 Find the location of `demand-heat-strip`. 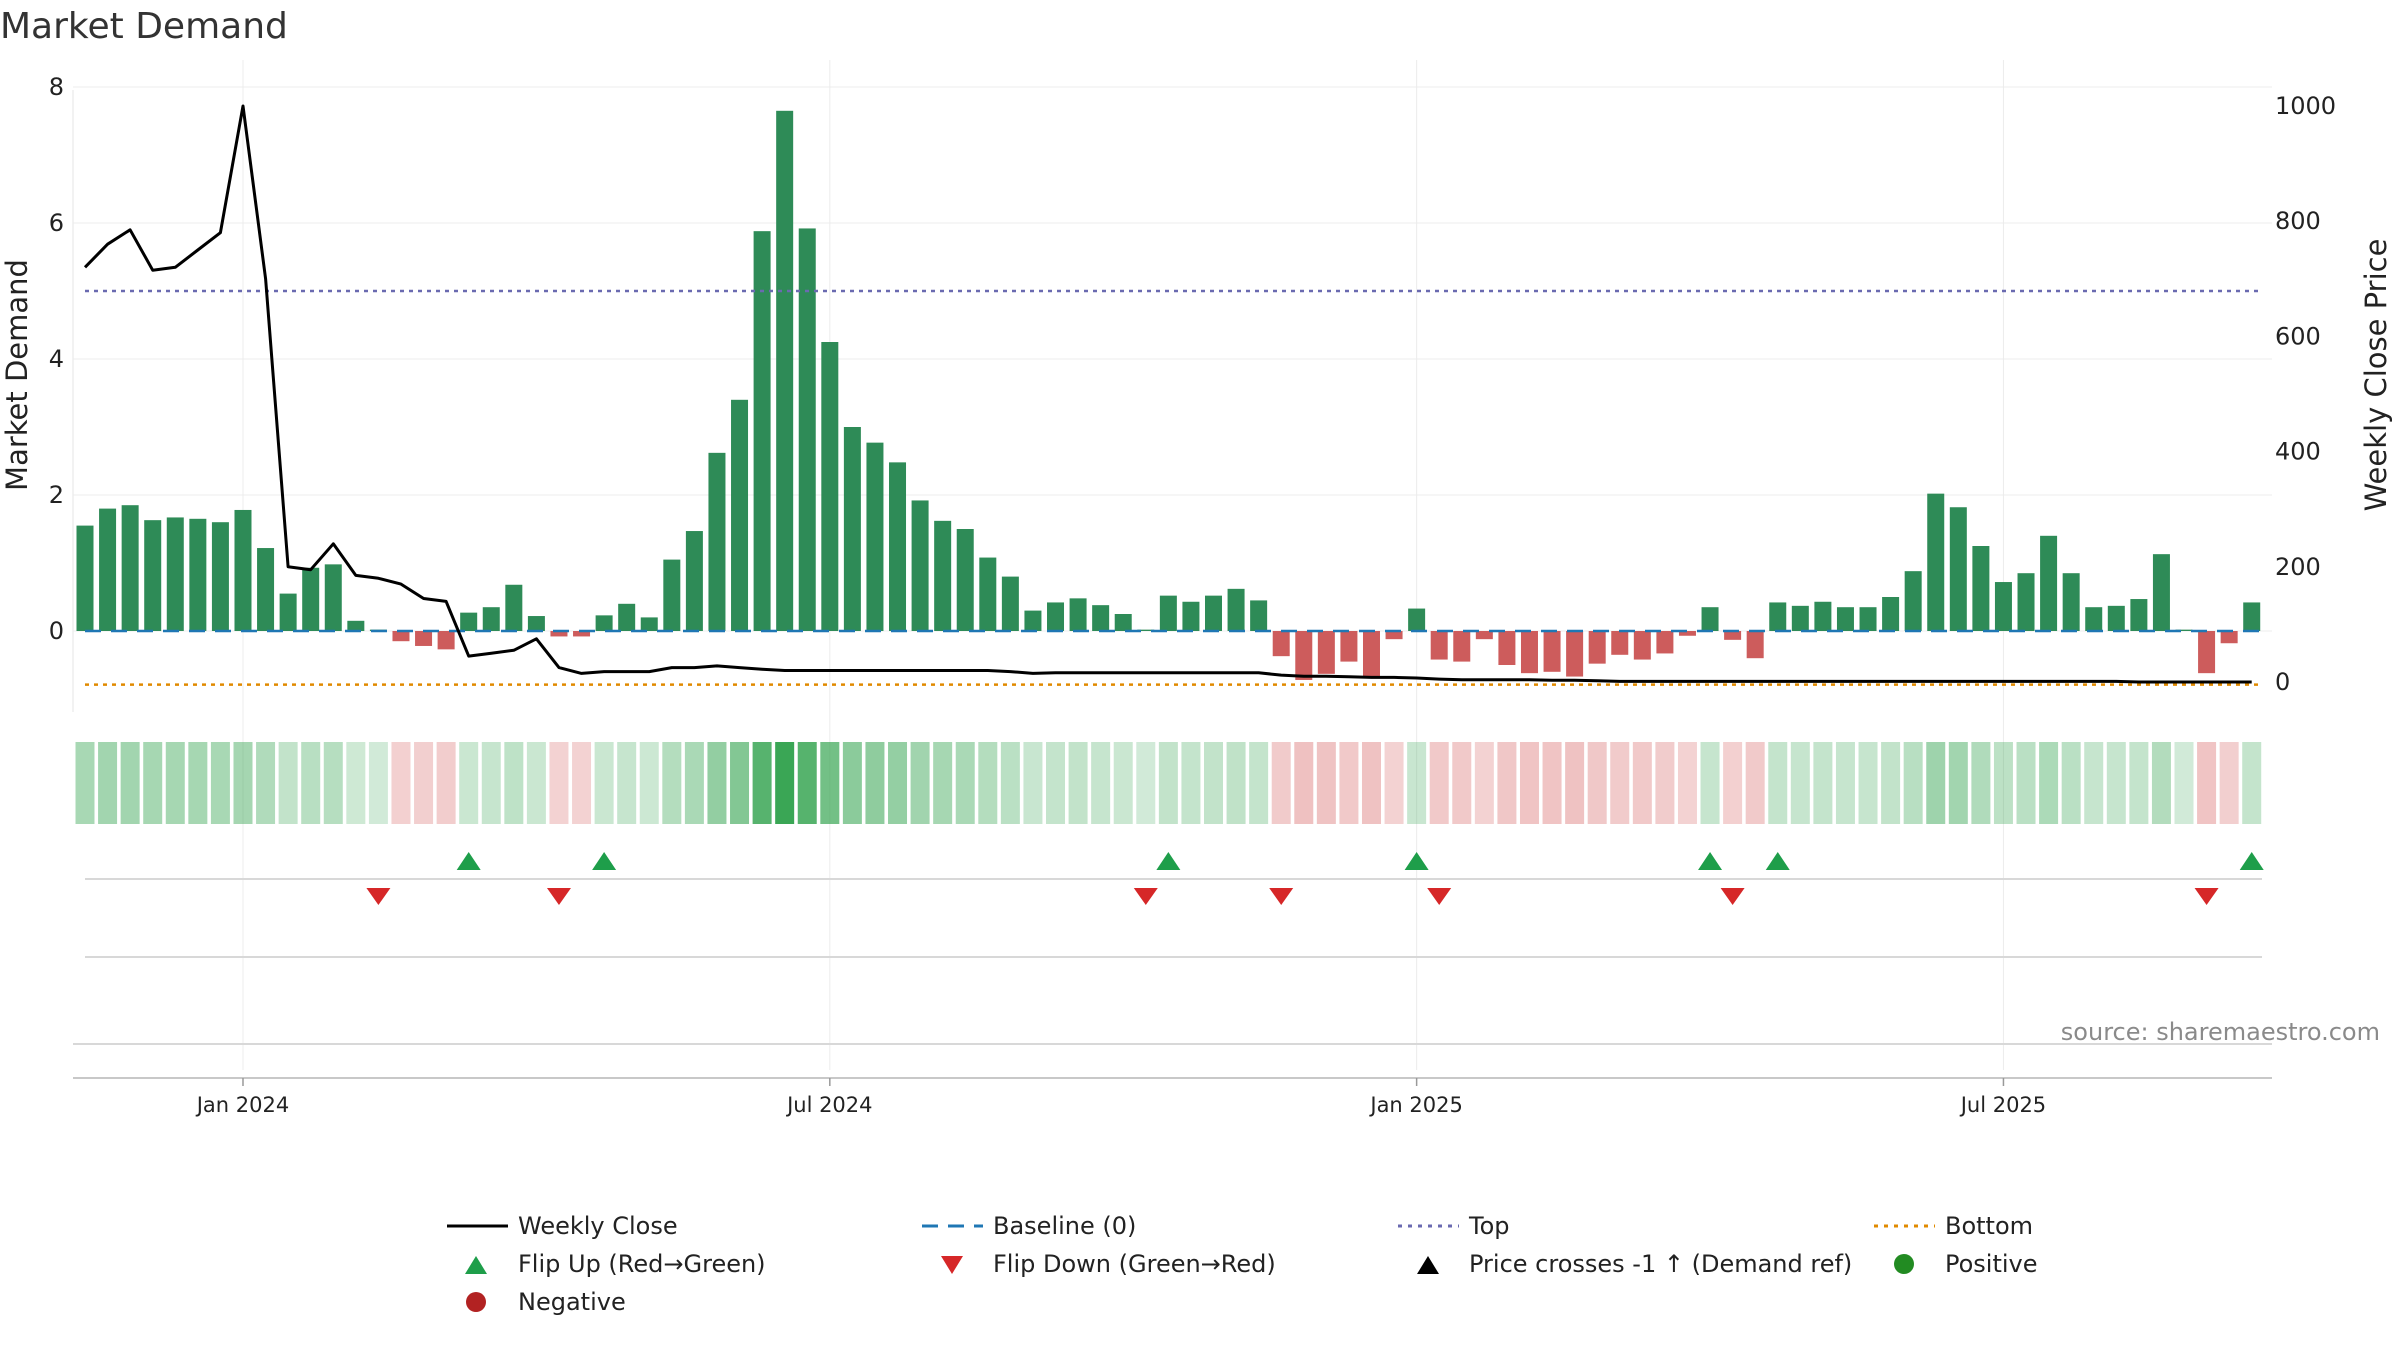

demand-heat-strip is located at coordinates (1168, 783).